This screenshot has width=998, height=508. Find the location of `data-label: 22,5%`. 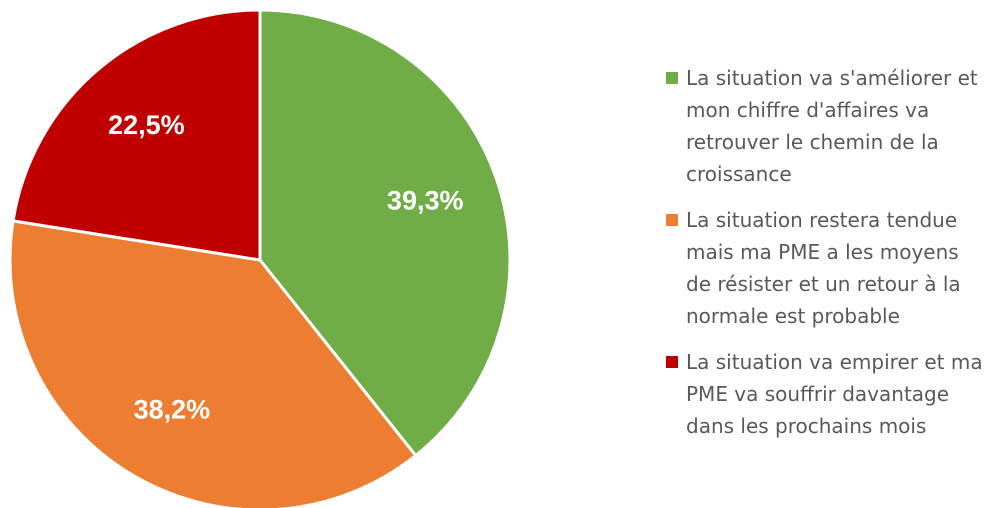

data-label: 22,5% is located at coordinates (146, 125).